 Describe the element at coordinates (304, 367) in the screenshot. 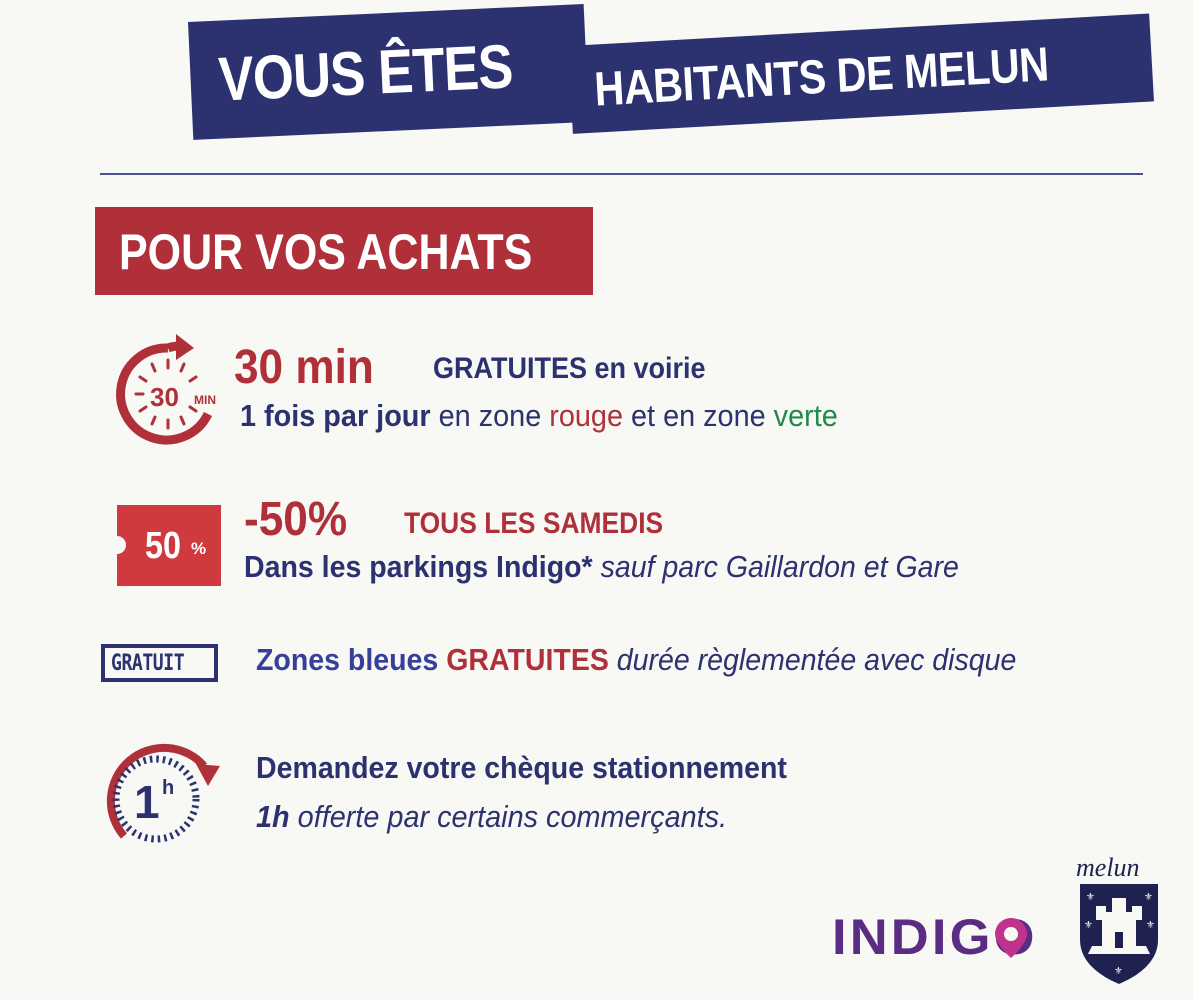

I see `offer-highlight: 30 min` at that location.